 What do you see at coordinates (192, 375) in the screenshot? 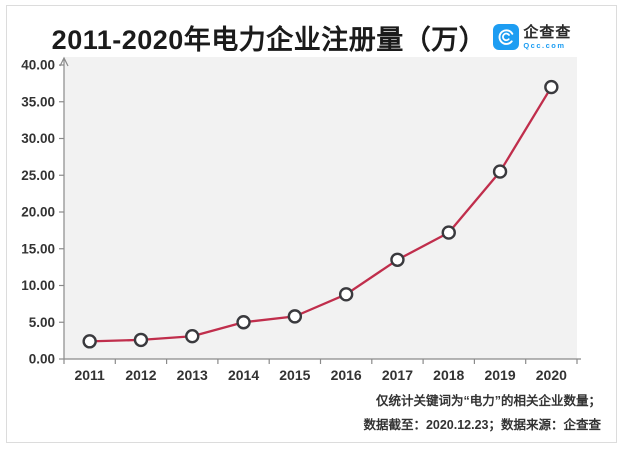
I see `x-tick-label: 2013` at bounding box center [192, 375].